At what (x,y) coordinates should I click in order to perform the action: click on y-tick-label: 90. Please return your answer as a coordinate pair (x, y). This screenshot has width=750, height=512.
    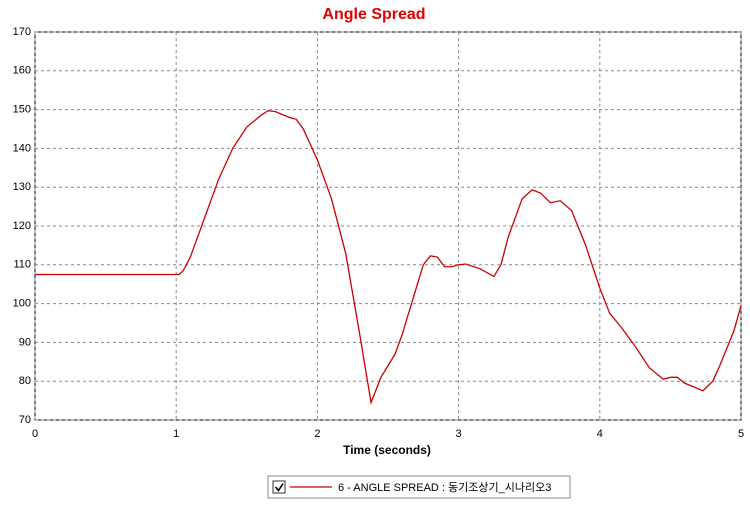
    Looking at the image, I should click on (25, 342).